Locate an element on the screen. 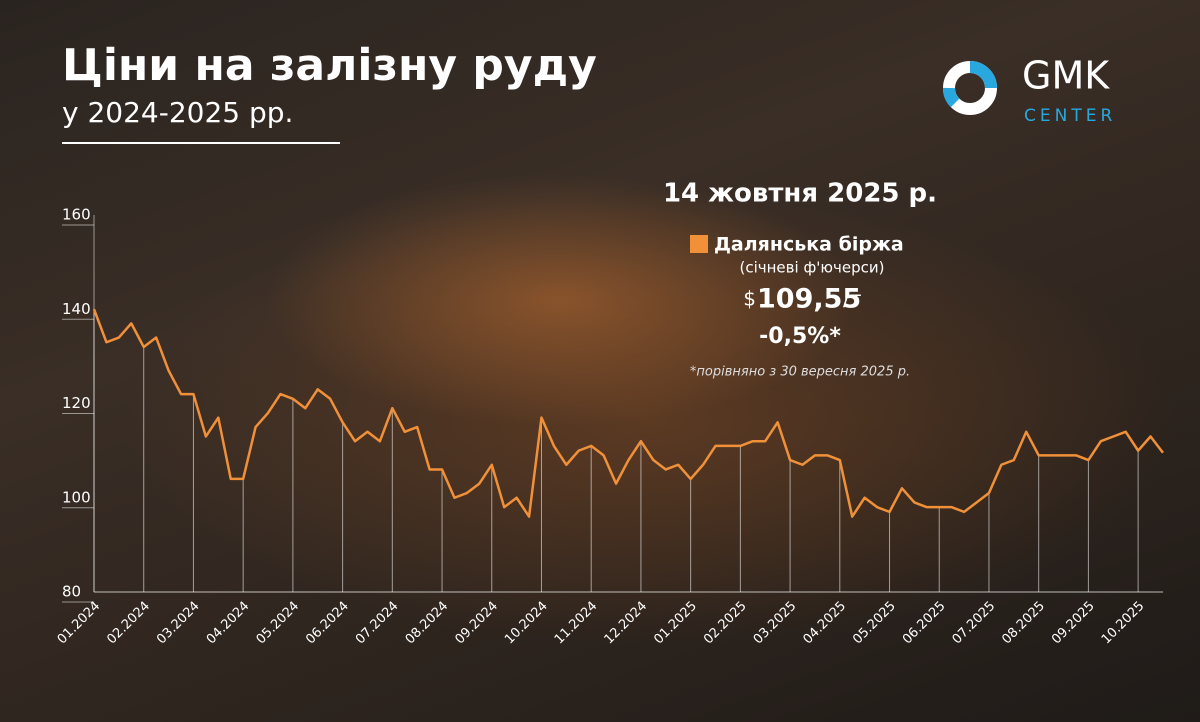  x-tick-label: 03.2025 is located at coordinates (775, 623).